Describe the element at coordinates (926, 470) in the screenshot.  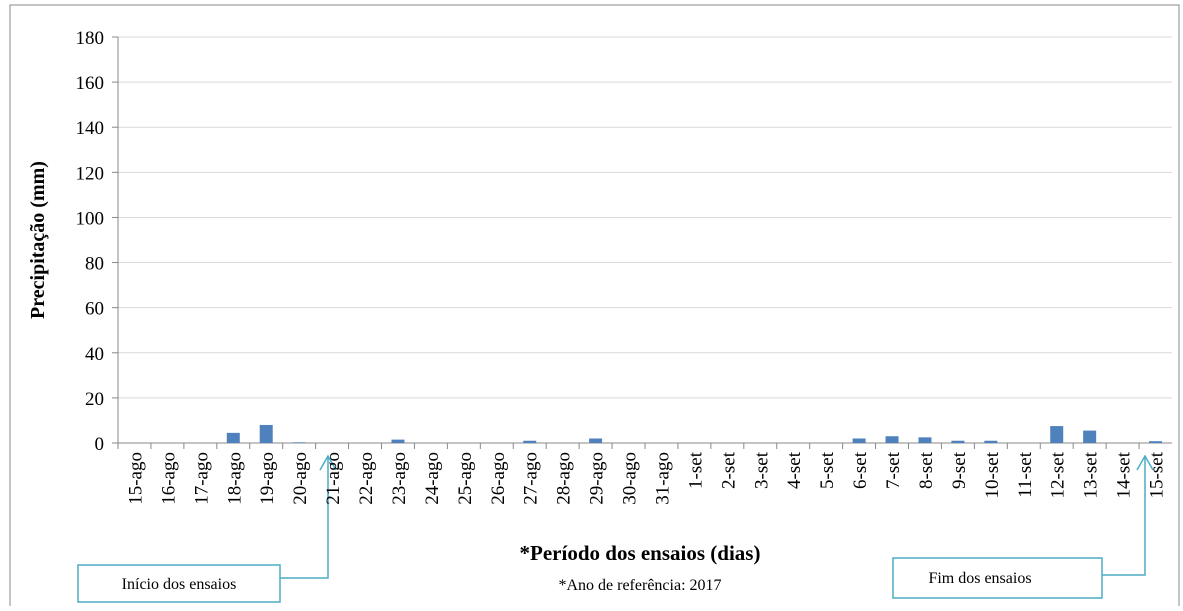
I see `x-tick-label: 8-set` at that location.